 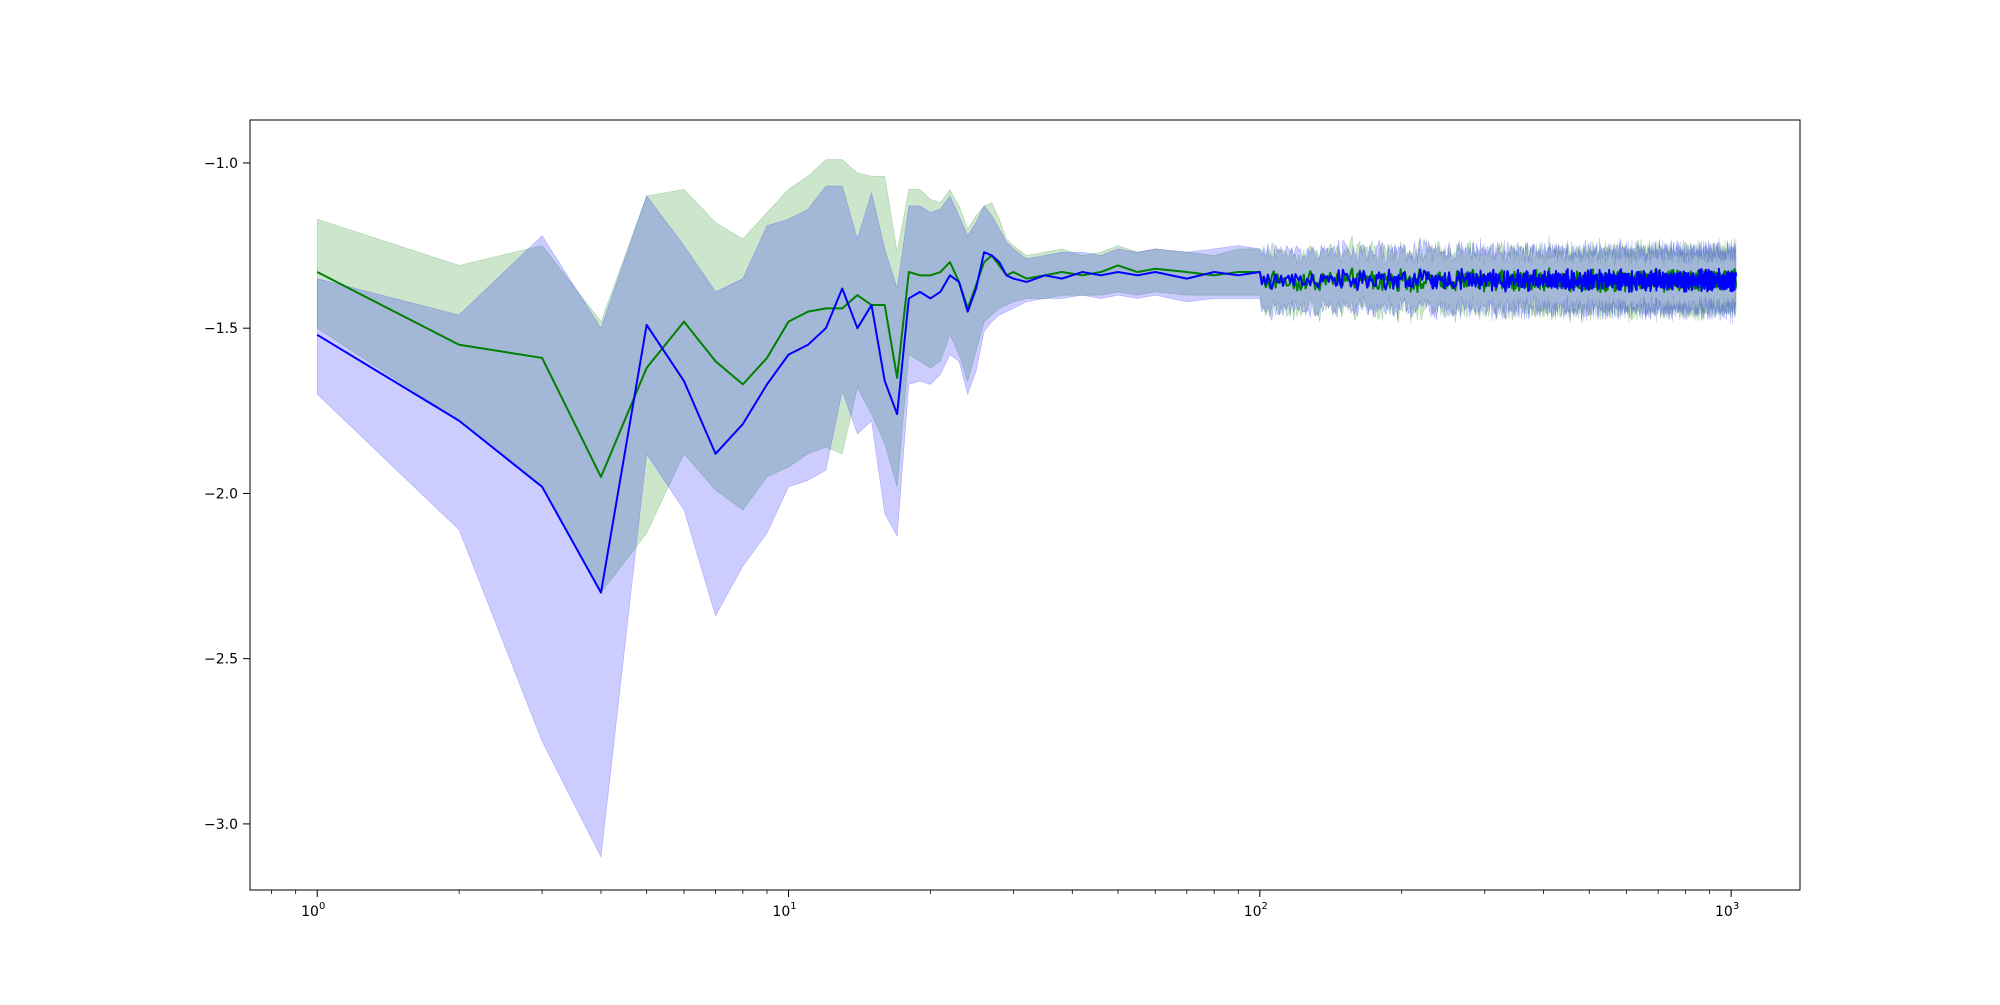 What do you see at coordinates (784, 910) in the screenshot?
I see `x-tick-label: 10¹` at bounding box center [784, 910].